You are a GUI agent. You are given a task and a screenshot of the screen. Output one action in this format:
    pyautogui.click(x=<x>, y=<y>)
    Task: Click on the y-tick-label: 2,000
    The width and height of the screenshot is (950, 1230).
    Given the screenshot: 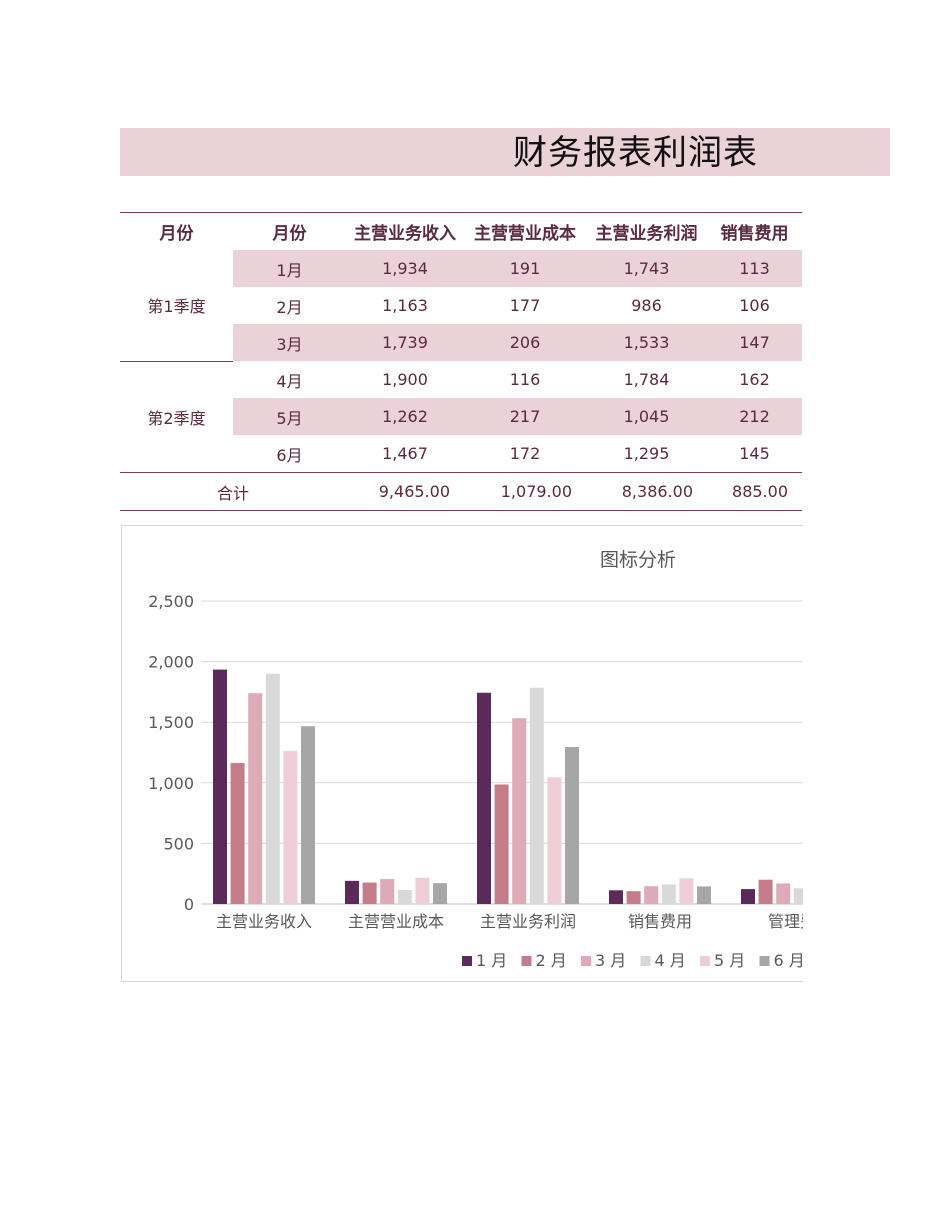 What is the action you would take?
    pyautogui.click(x=171, y=662)
    